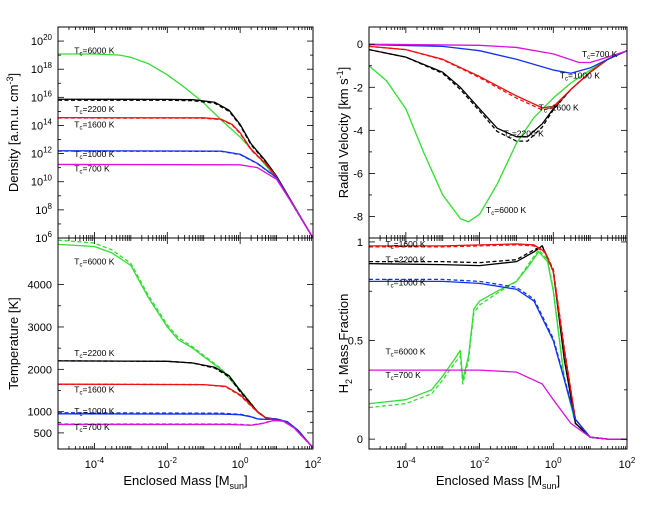 This screenshot has width=654, height=505. I want to click on y-tick-label: 2000, so click(40, 370).